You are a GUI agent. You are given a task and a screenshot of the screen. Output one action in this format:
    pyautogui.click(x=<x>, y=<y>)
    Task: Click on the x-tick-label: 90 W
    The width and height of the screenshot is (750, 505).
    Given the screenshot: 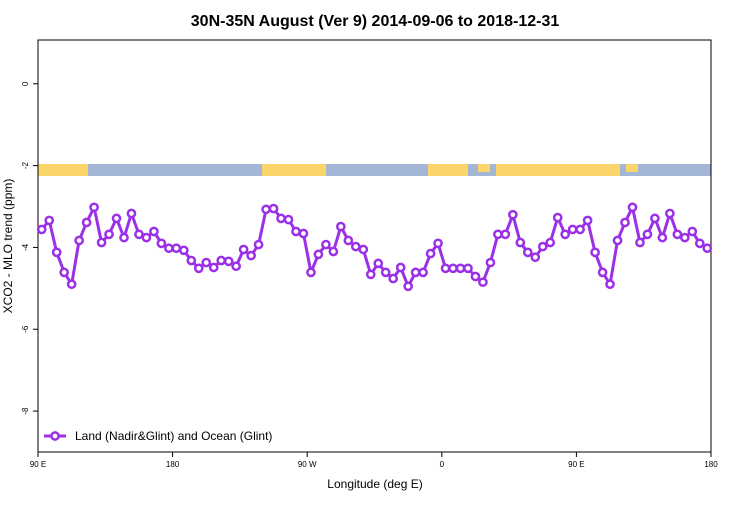 What is the action you would take?
    pyautogui.click(x=307, y=464)
    